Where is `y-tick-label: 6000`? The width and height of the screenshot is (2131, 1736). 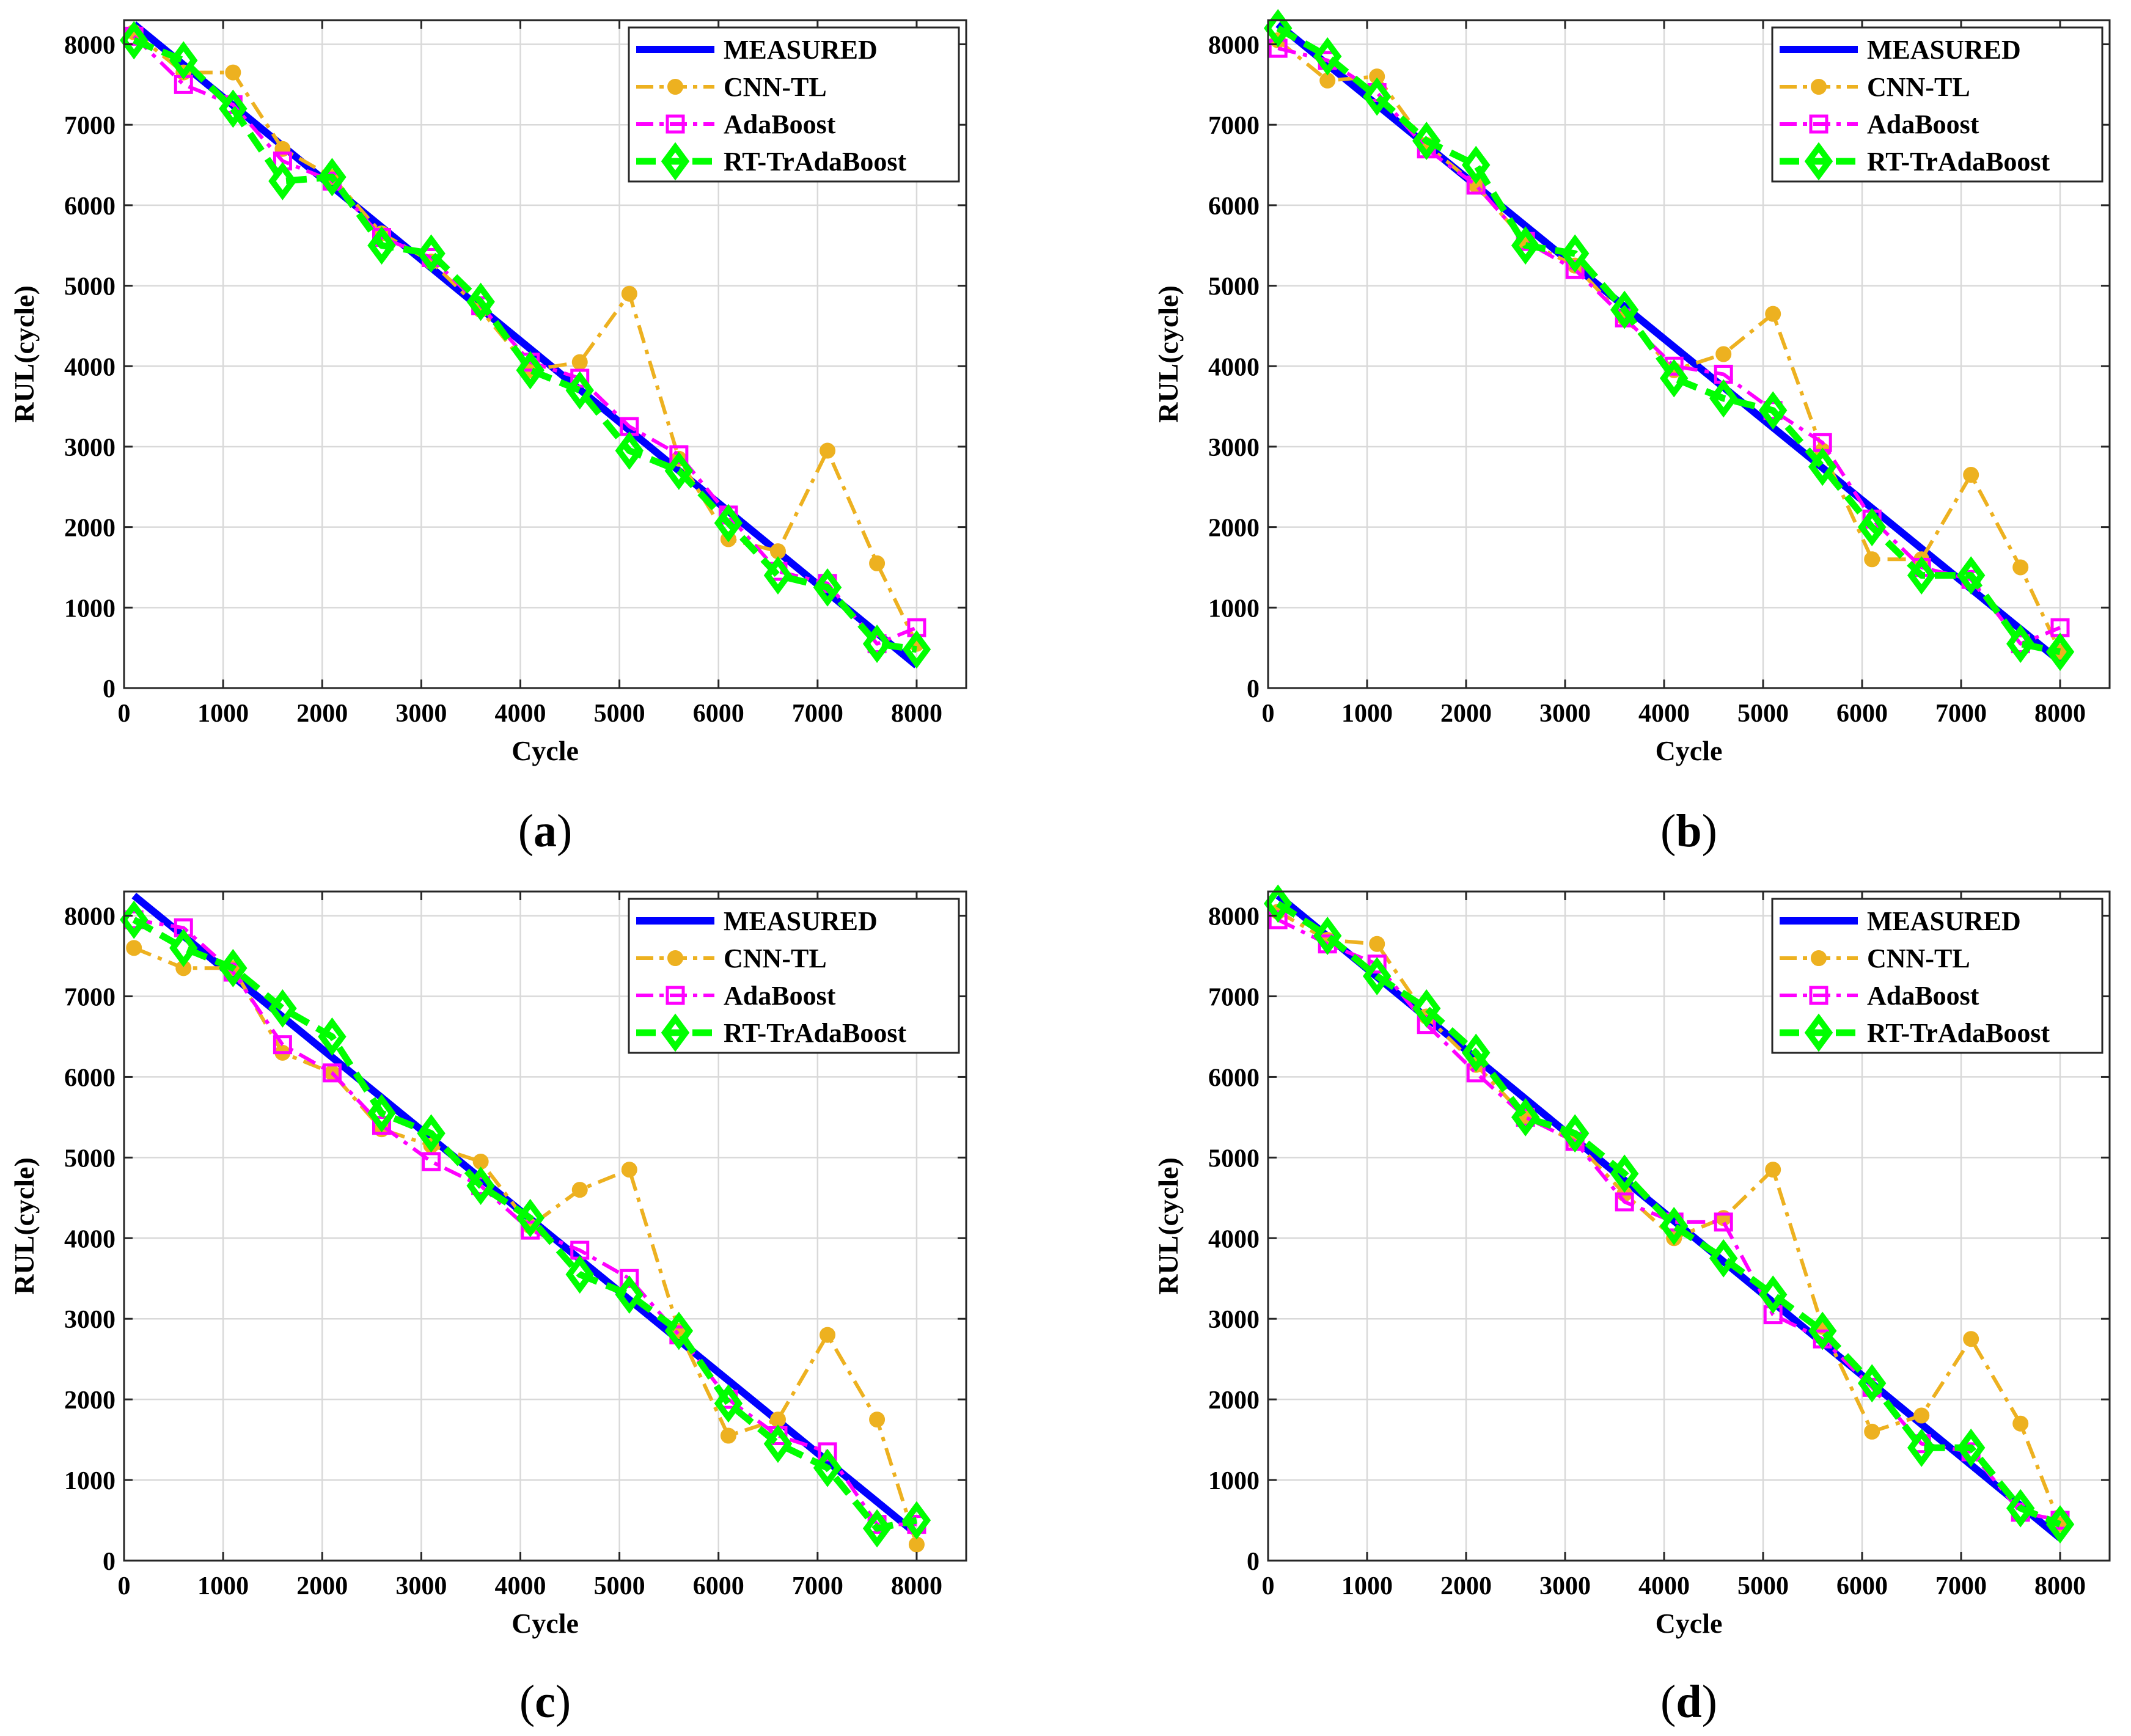 y-tick-label: 6000 is located at coordinates (1234, 206).